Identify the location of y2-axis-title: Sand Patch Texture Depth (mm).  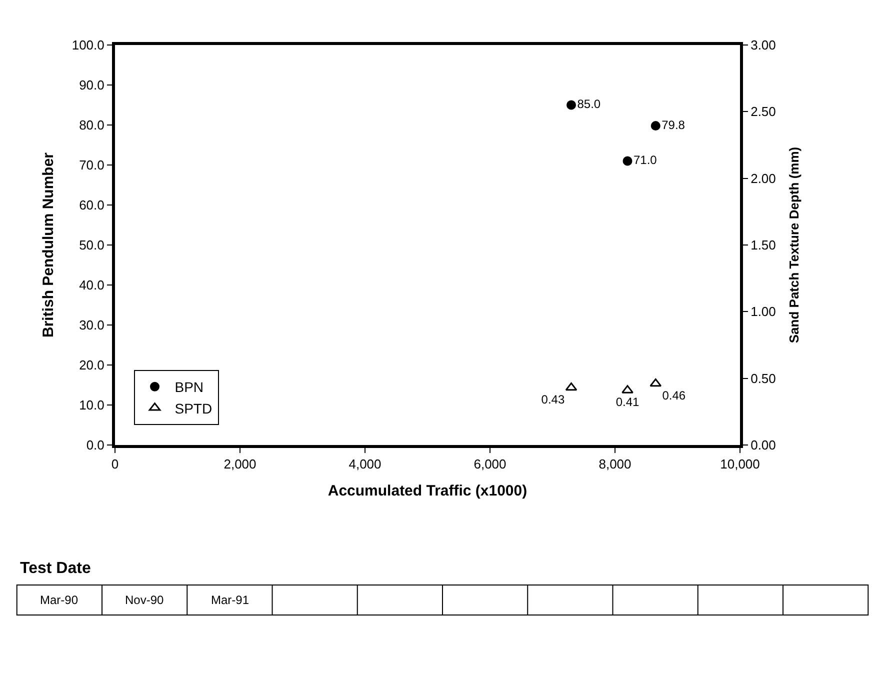
(794, 245).